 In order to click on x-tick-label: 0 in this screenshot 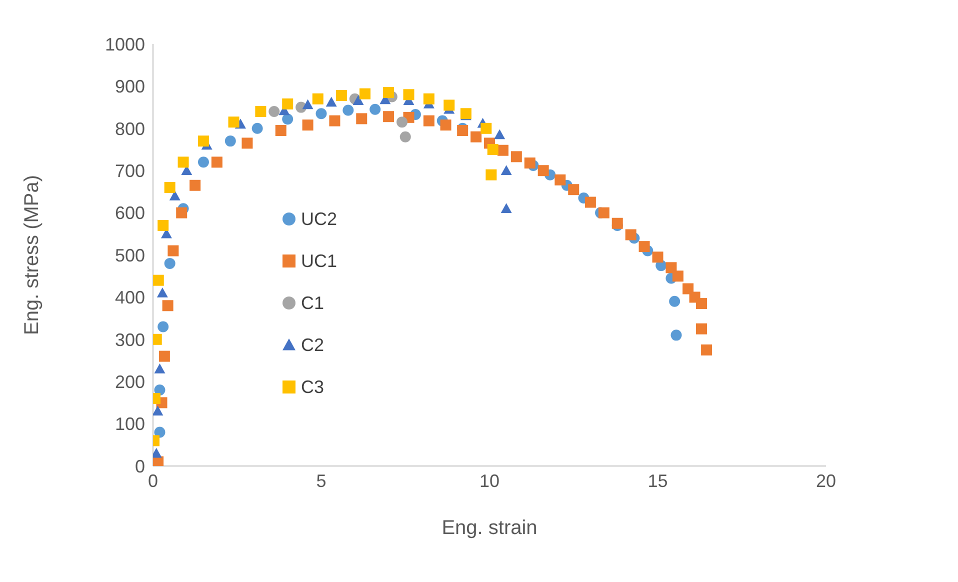, I will do `click(153, 480)`.